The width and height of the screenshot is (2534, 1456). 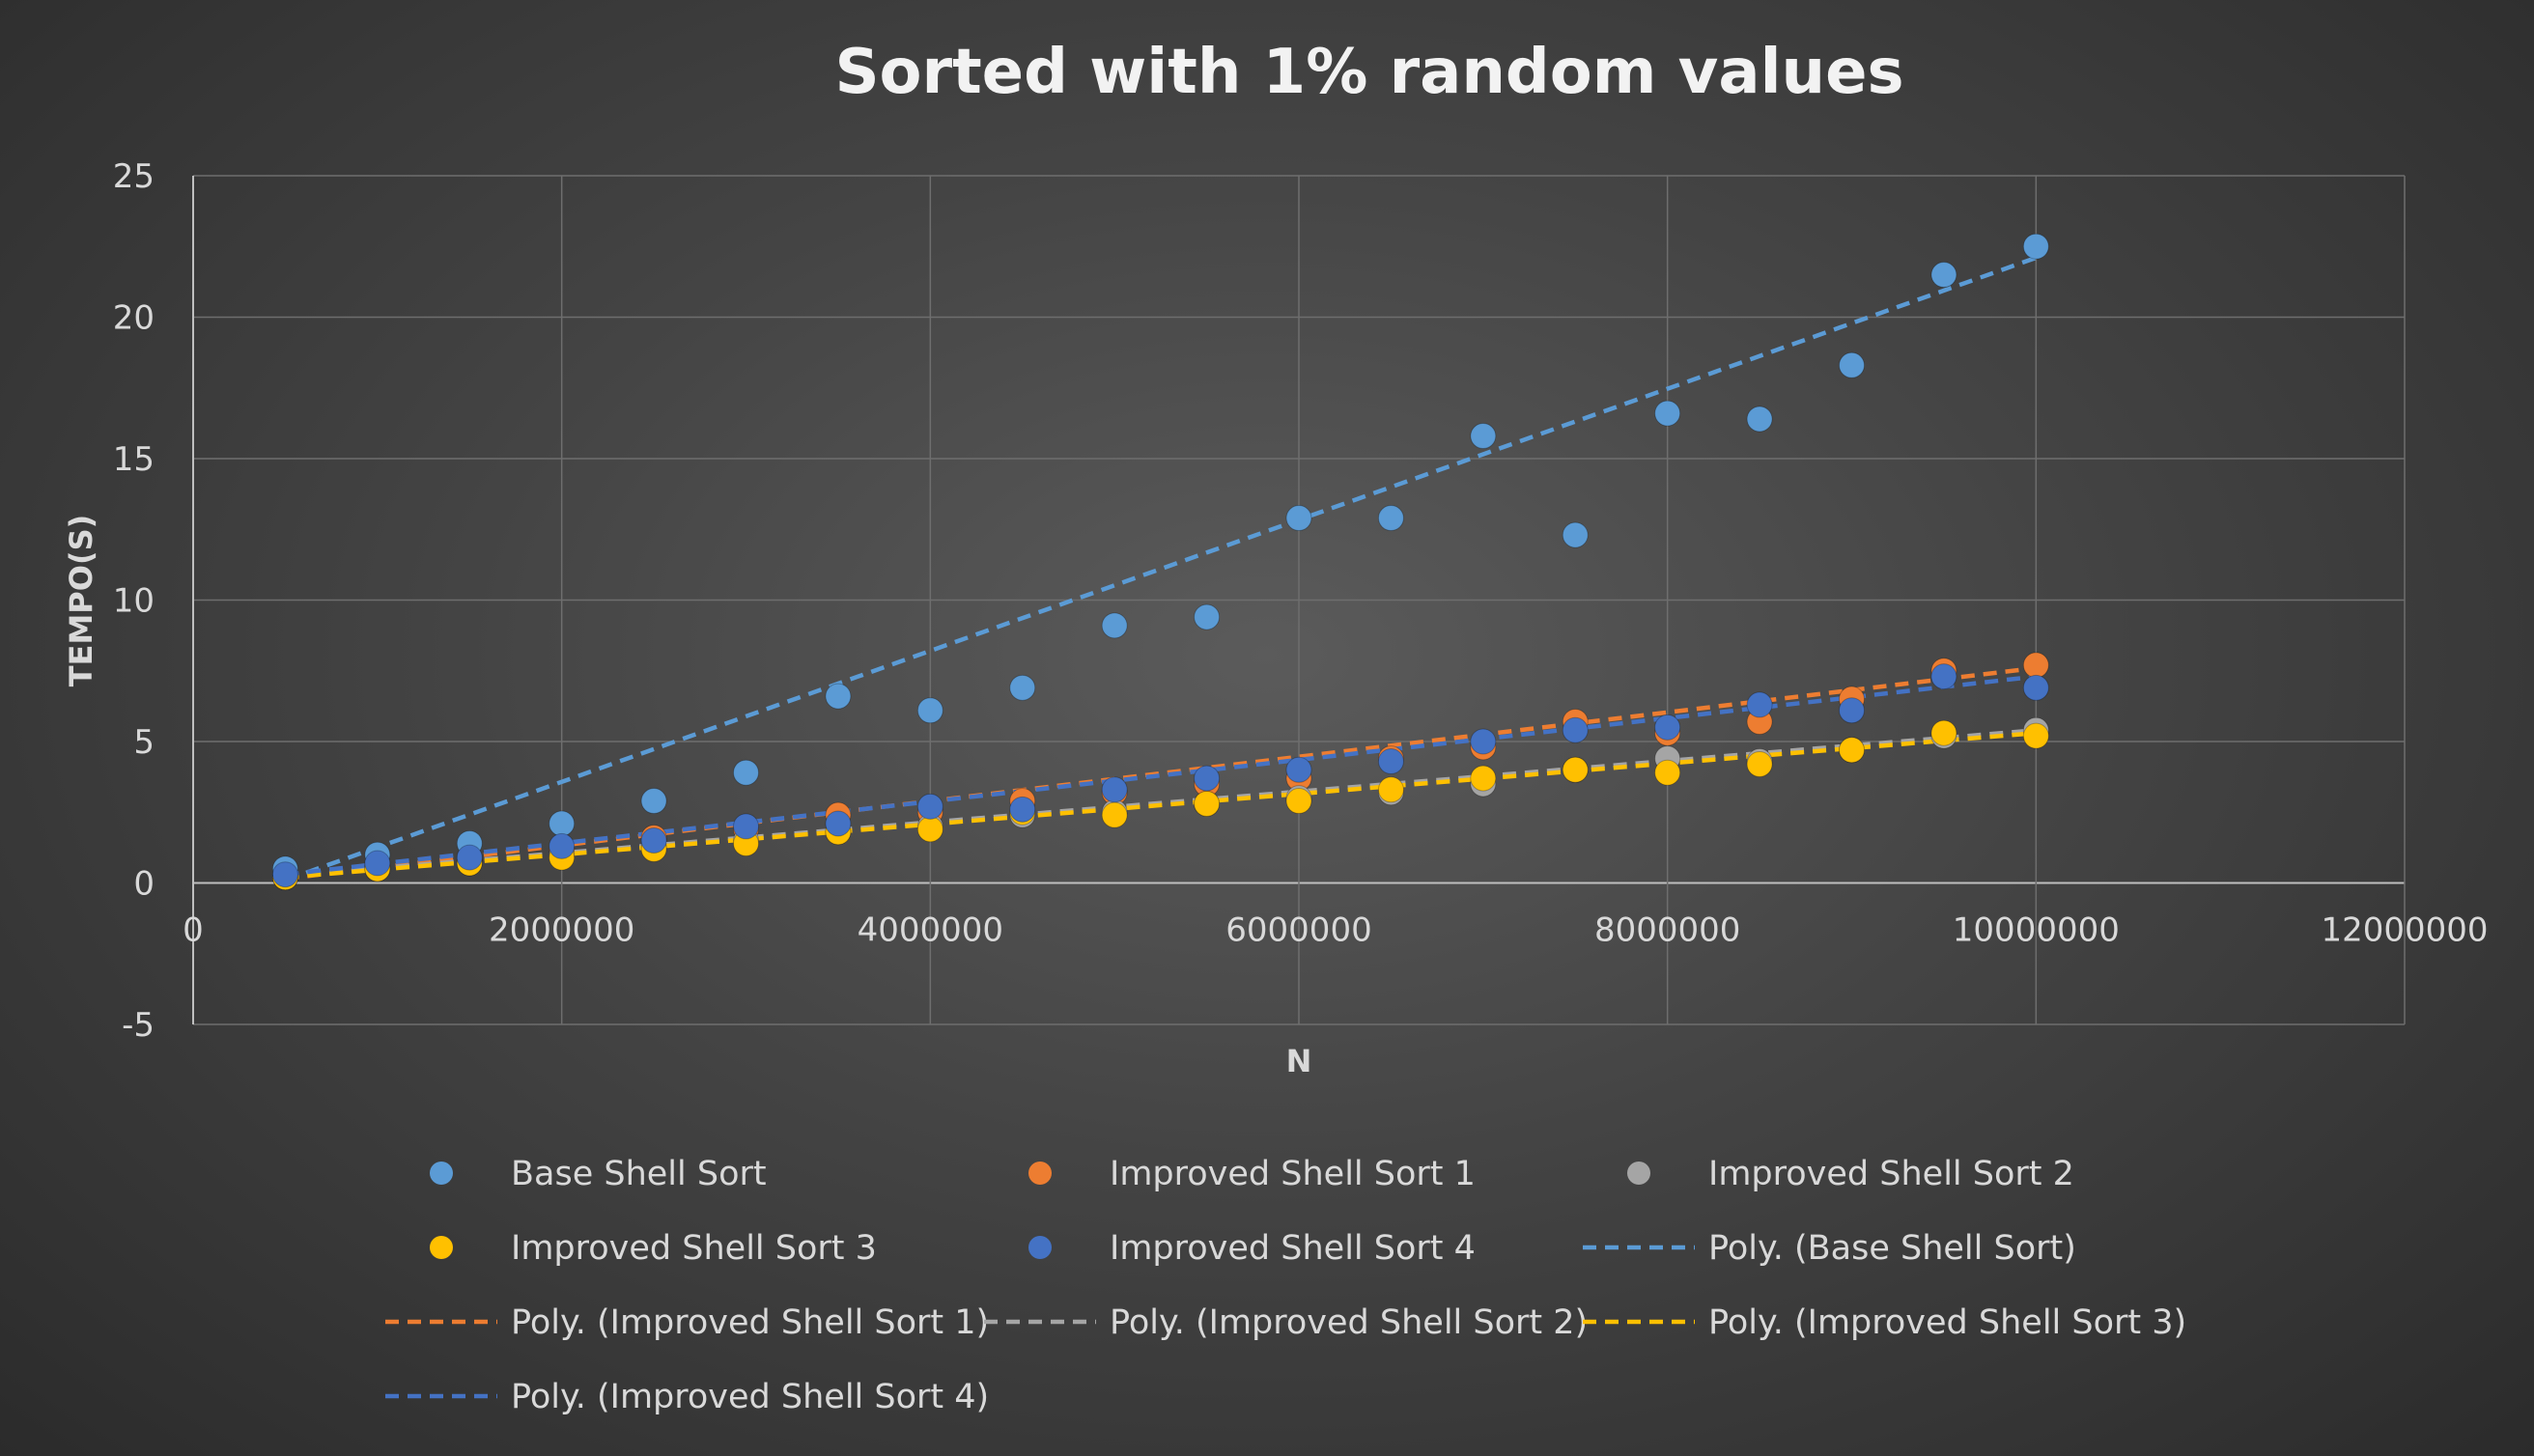 I want to click on chart-title: Sorted with 1% random values, so click(x=1368, y=73).